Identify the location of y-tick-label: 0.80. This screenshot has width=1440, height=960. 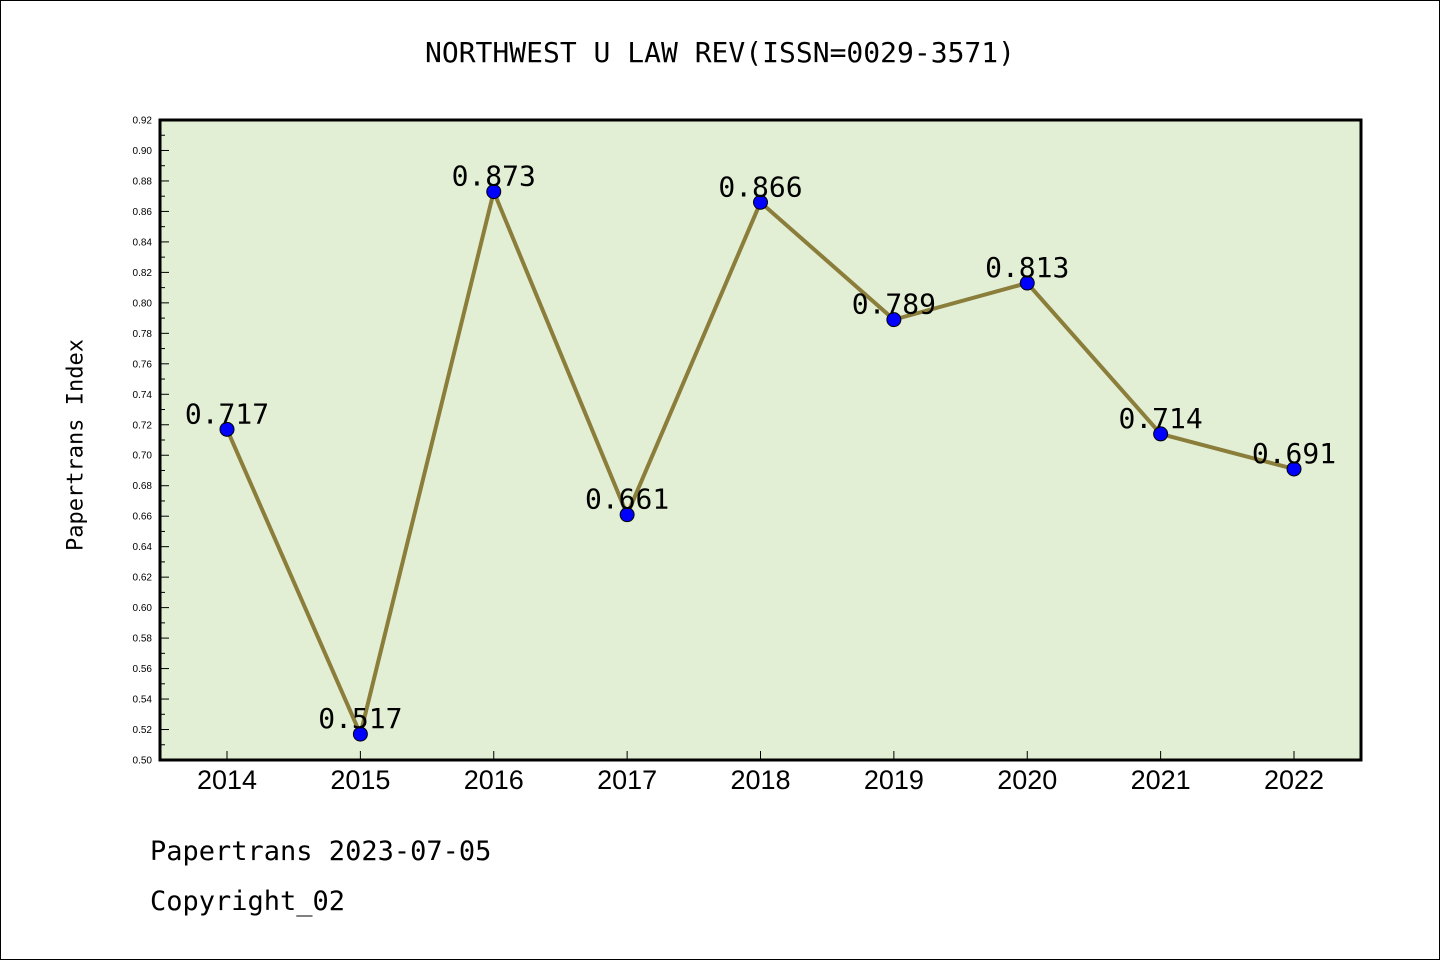
(143, 303).